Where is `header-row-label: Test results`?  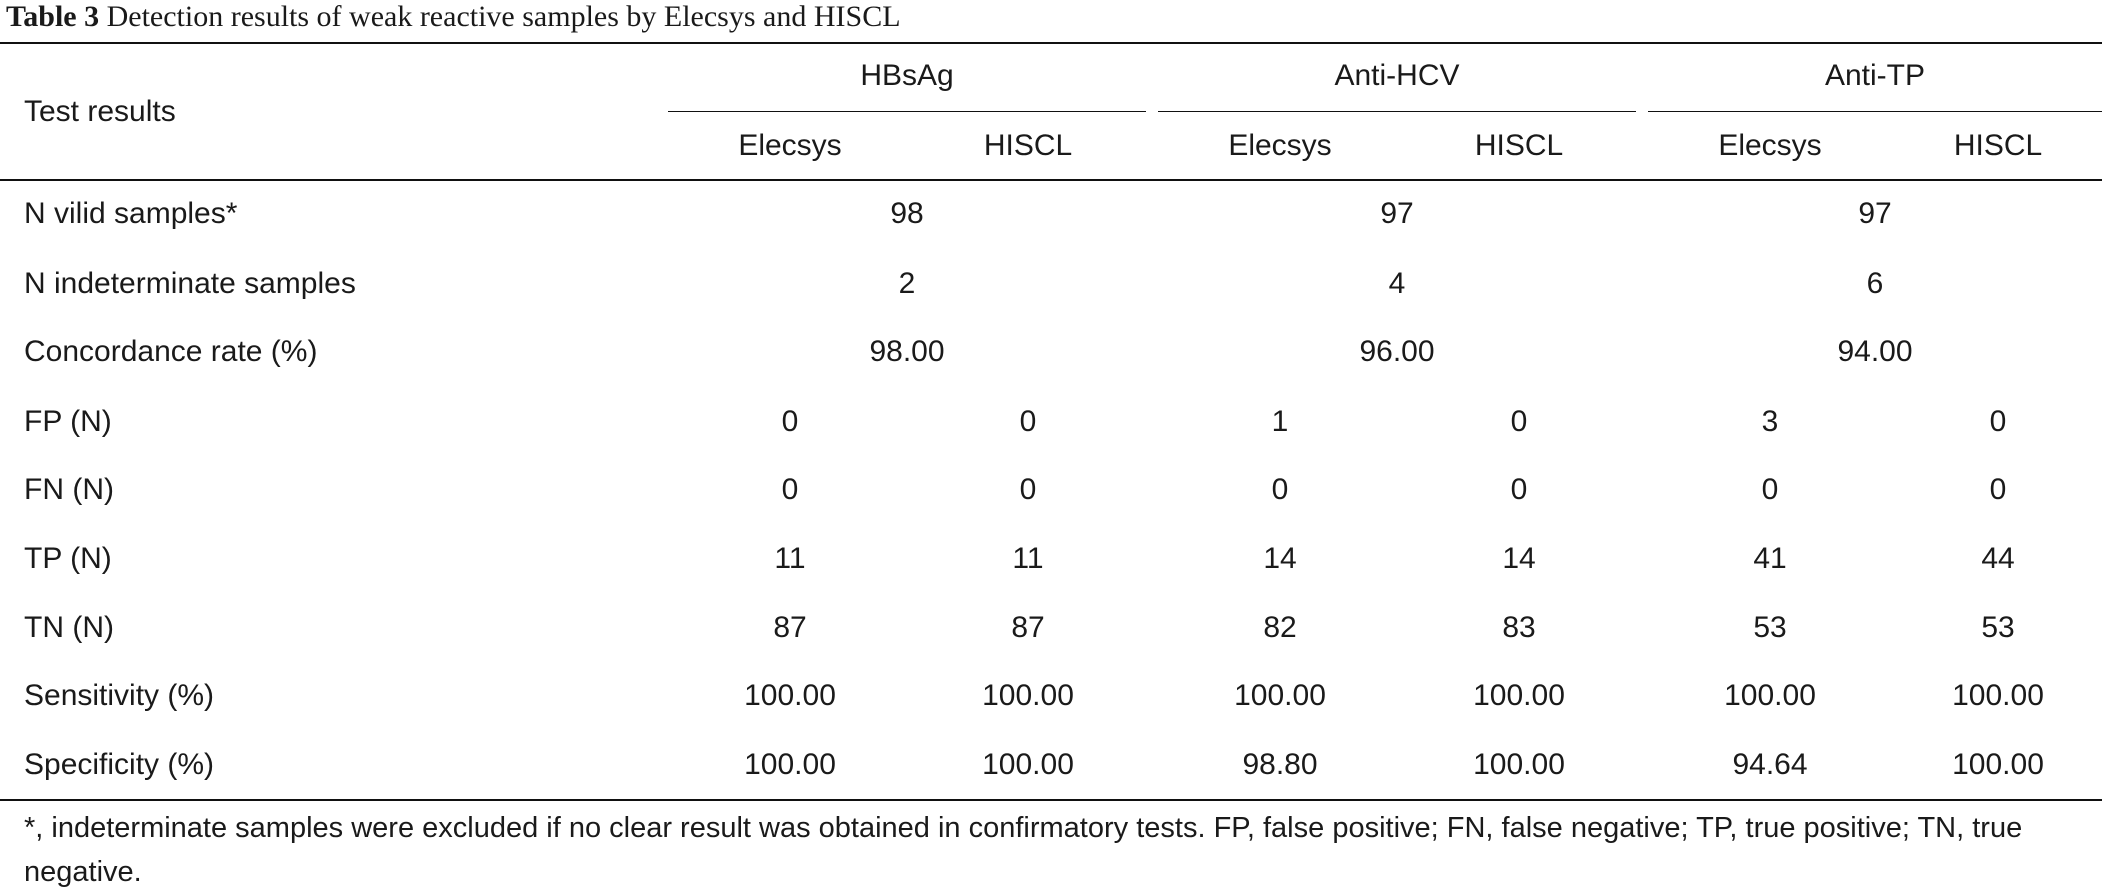
header-row-label: Test results is located at coordinates (100, 111).